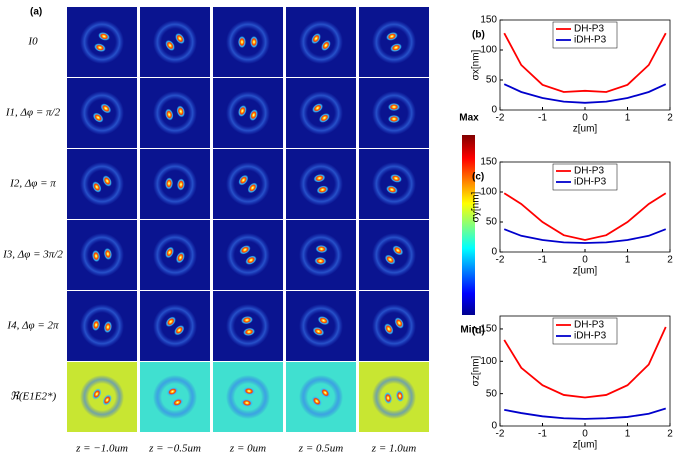 The height and width of the screenshot is (461, 675). What do you see at coordinates (478, 331) in the screenshot?
I see `panel-label: (d)` at bounding box center [478, 331].